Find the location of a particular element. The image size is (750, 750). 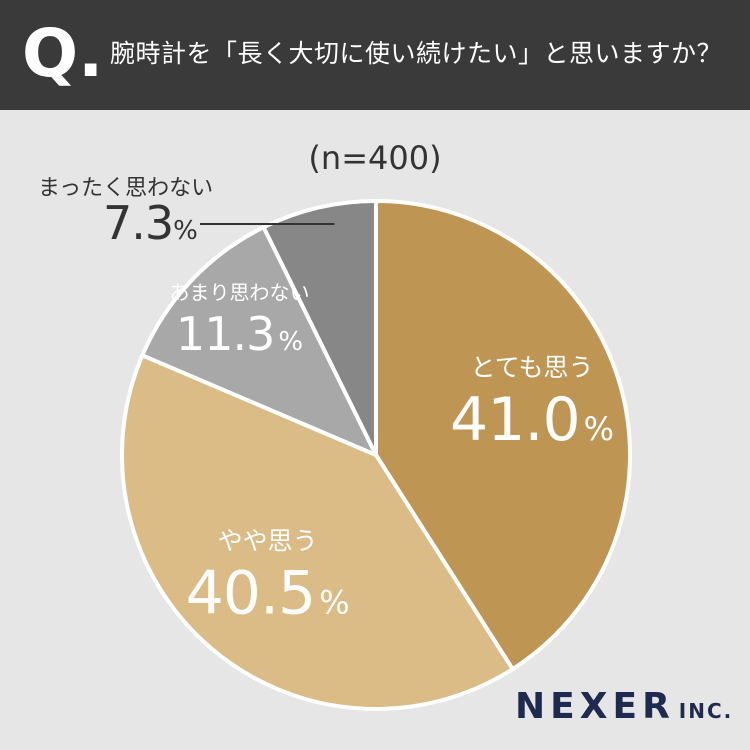

brand-name: NEXER is located at coordinates (595, 706).